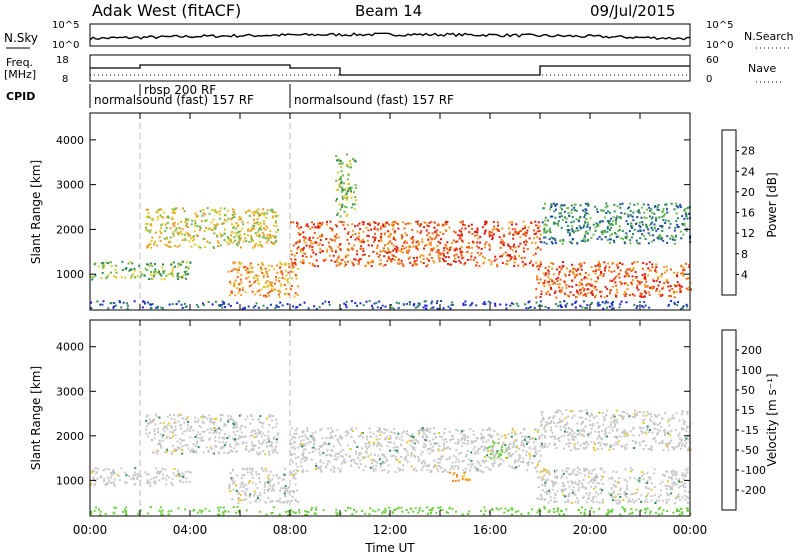 This screenshot has height=554, width=800. Describe the element at coordinates (744, 274) in the screenshot. I see `colorbar-tick-label-0: 4` at that location.